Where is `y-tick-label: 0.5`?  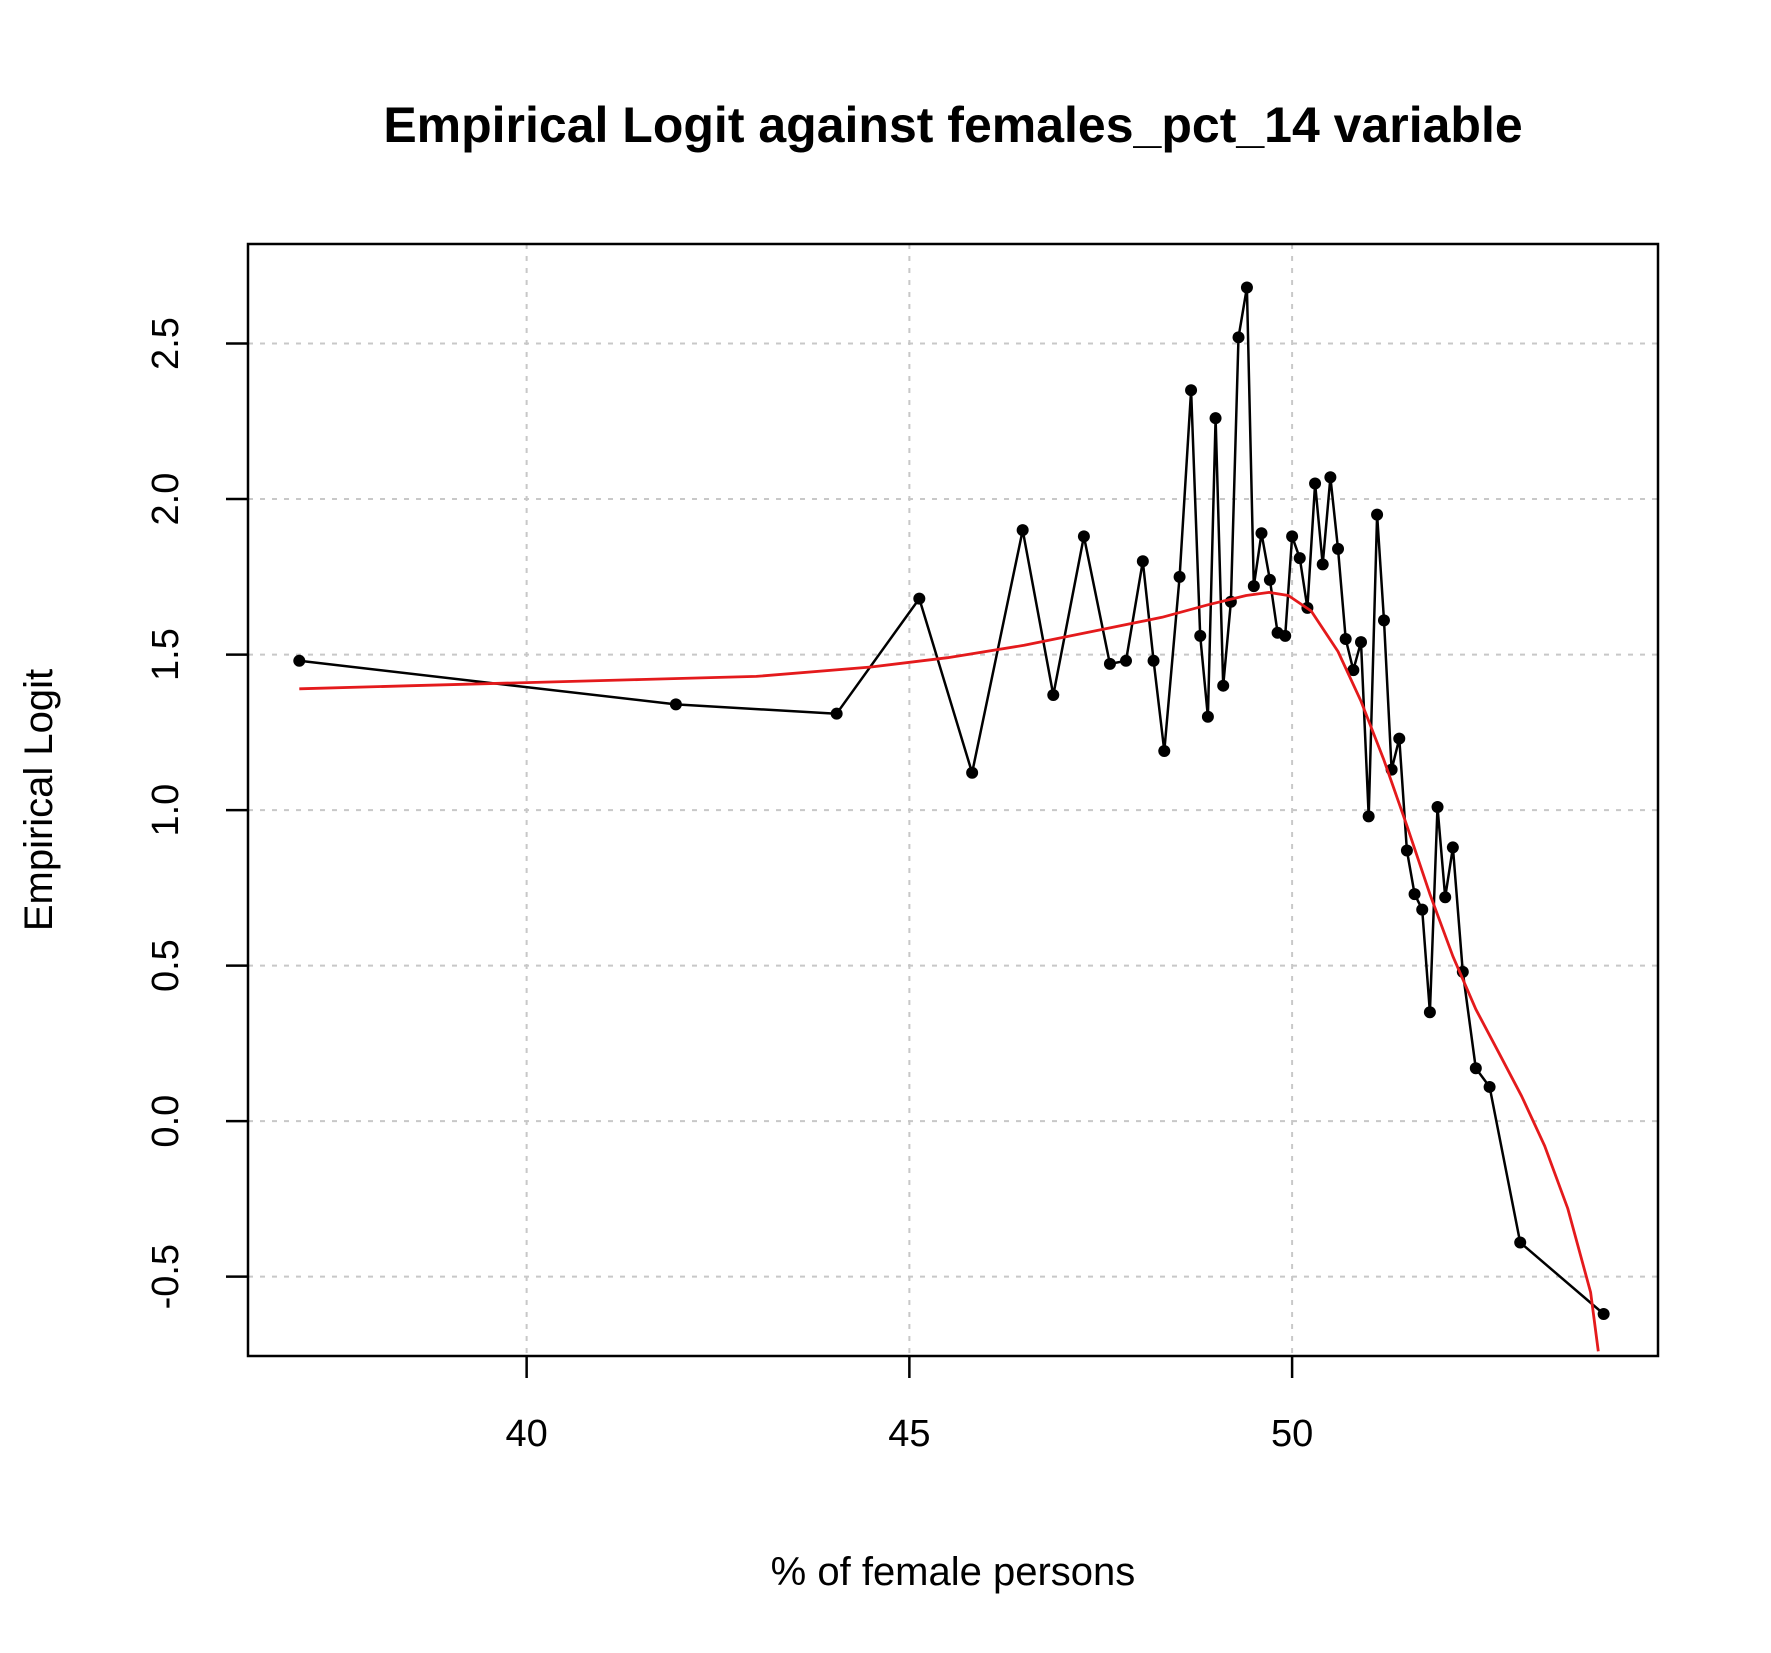 y-tick-label: 0.5 is located at coordinates (166, 965).